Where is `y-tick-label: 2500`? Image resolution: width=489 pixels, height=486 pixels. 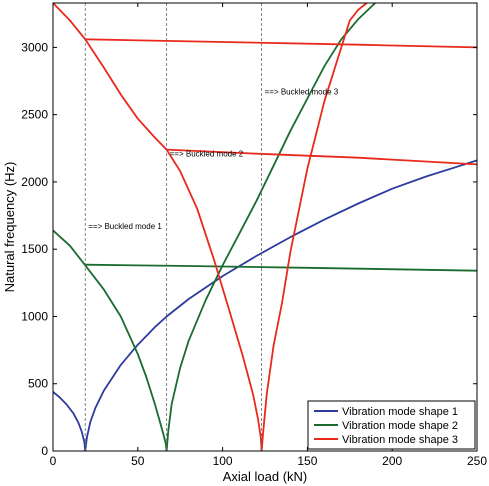 y-tick-label: 2500 is located at coordinates (34, 115).